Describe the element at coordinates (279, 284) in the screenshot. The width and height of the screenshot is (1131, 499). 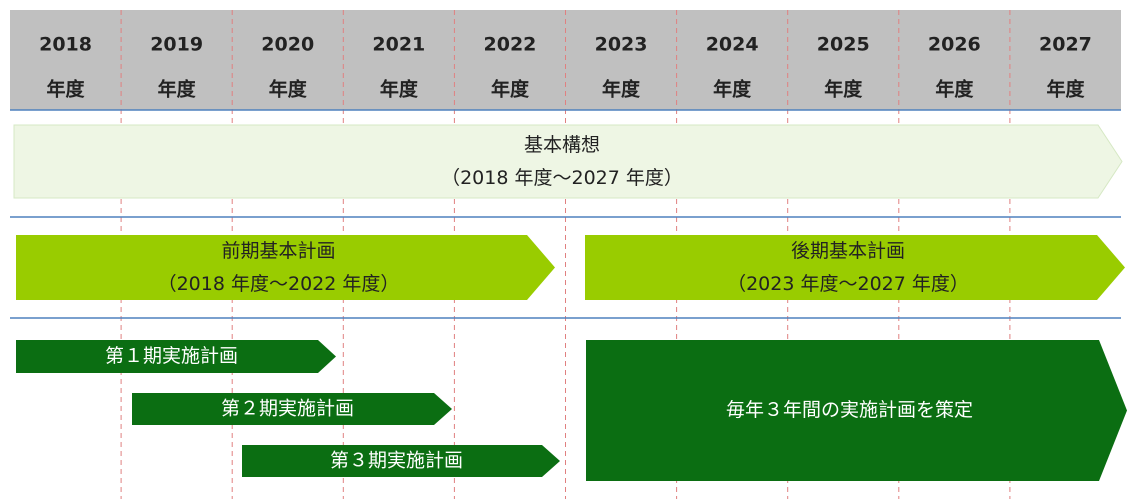
I see `bar-period: （2018 年度～2022 年度）` at that location.